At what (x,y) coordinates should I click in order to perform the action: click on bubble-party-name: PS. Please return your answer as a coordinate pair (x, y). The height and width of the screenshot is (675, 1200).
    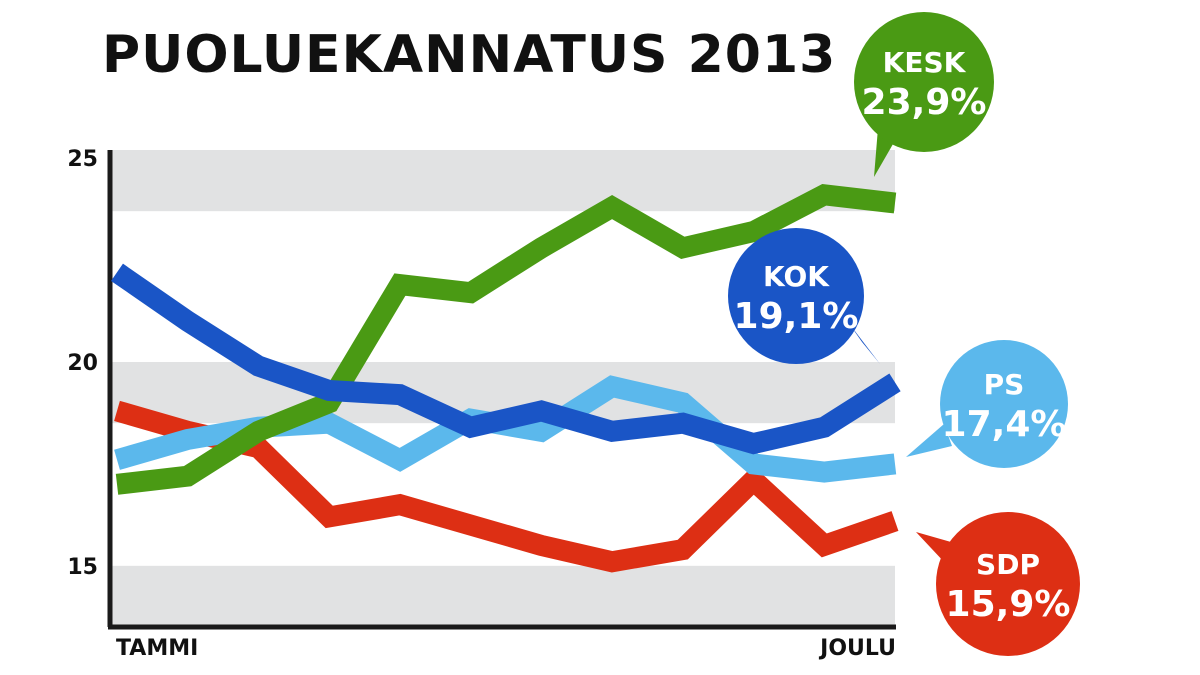
    Looking at the image, I should click on (1004, 384).